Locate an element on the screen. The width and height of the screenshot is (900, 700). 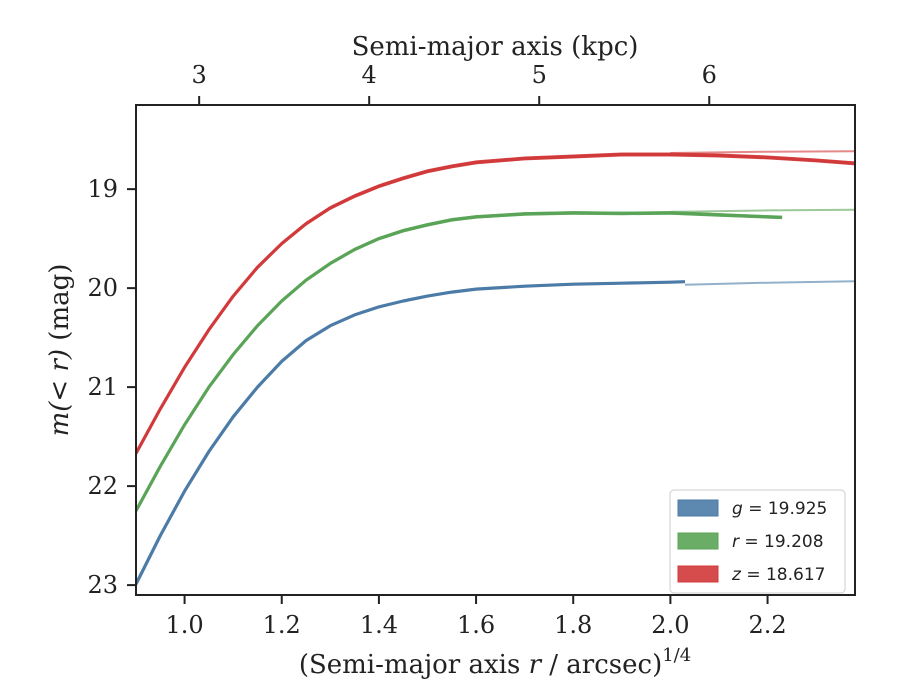
legend-item-g: g = 19.925 is located at coordinates (752, 509).